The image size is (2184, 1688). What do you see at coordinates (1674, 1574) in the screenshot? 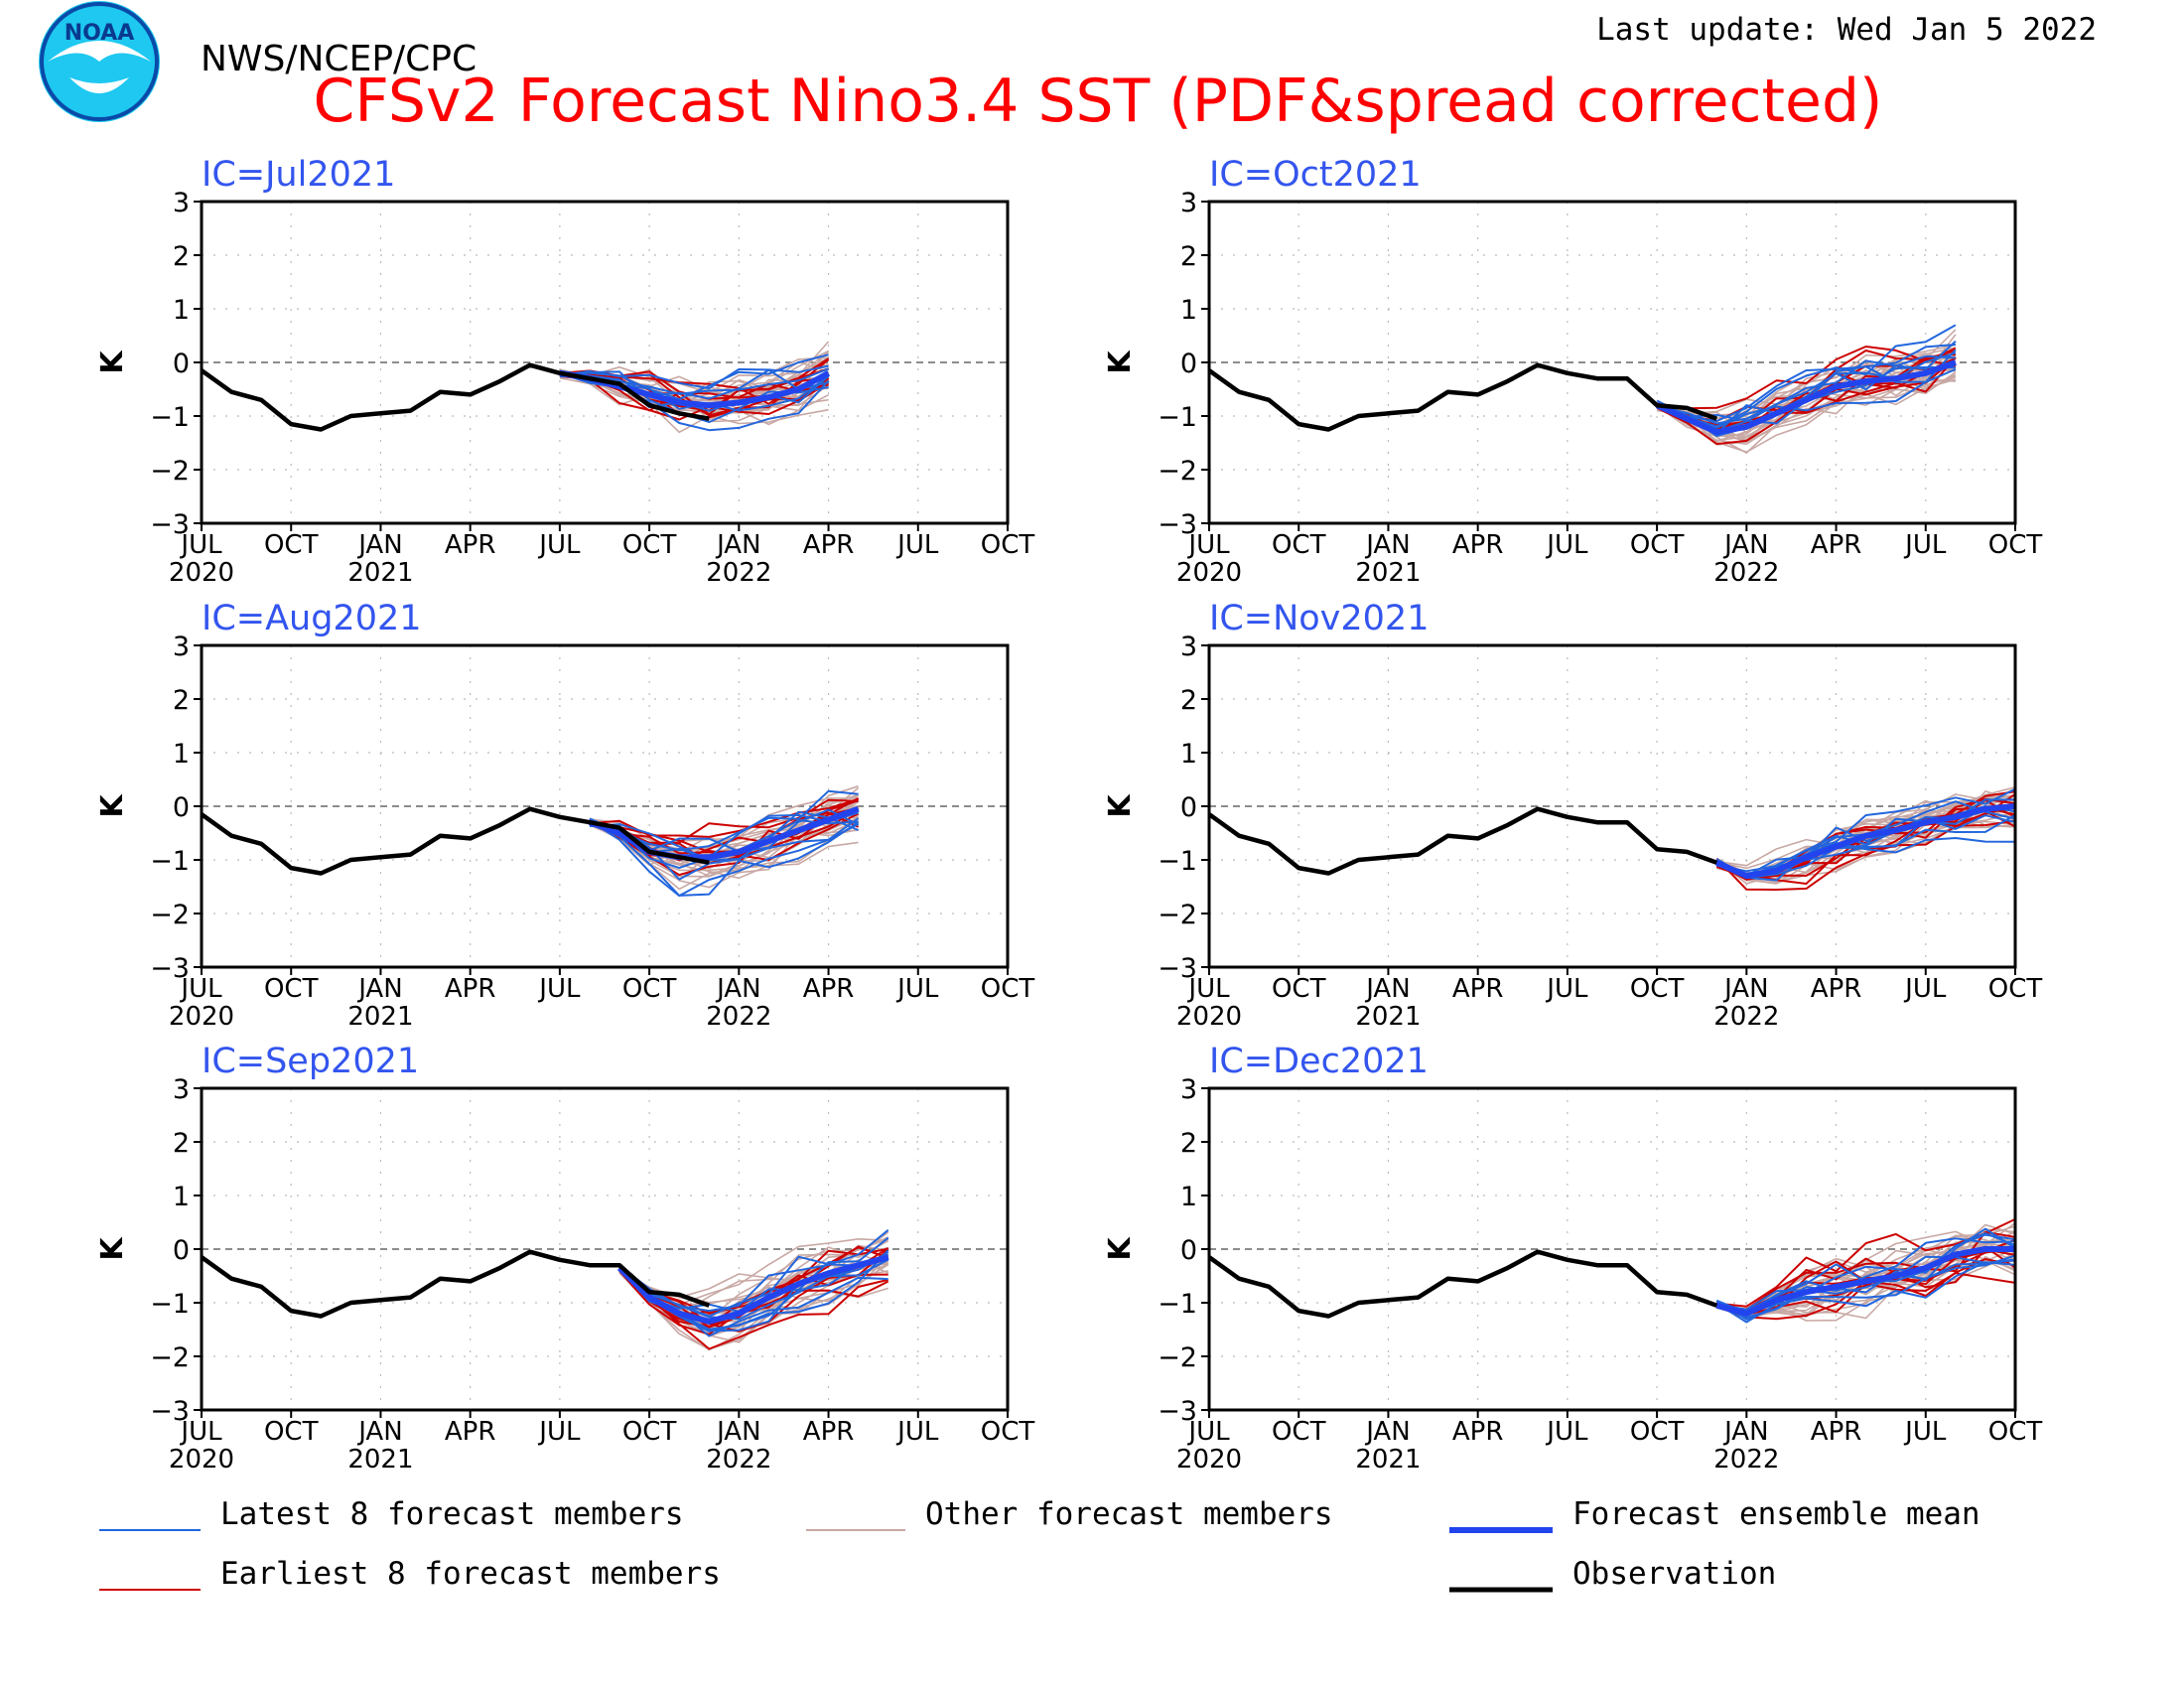
I see `legend-label-observation: Observation` at bounding box center [1674, 1574].